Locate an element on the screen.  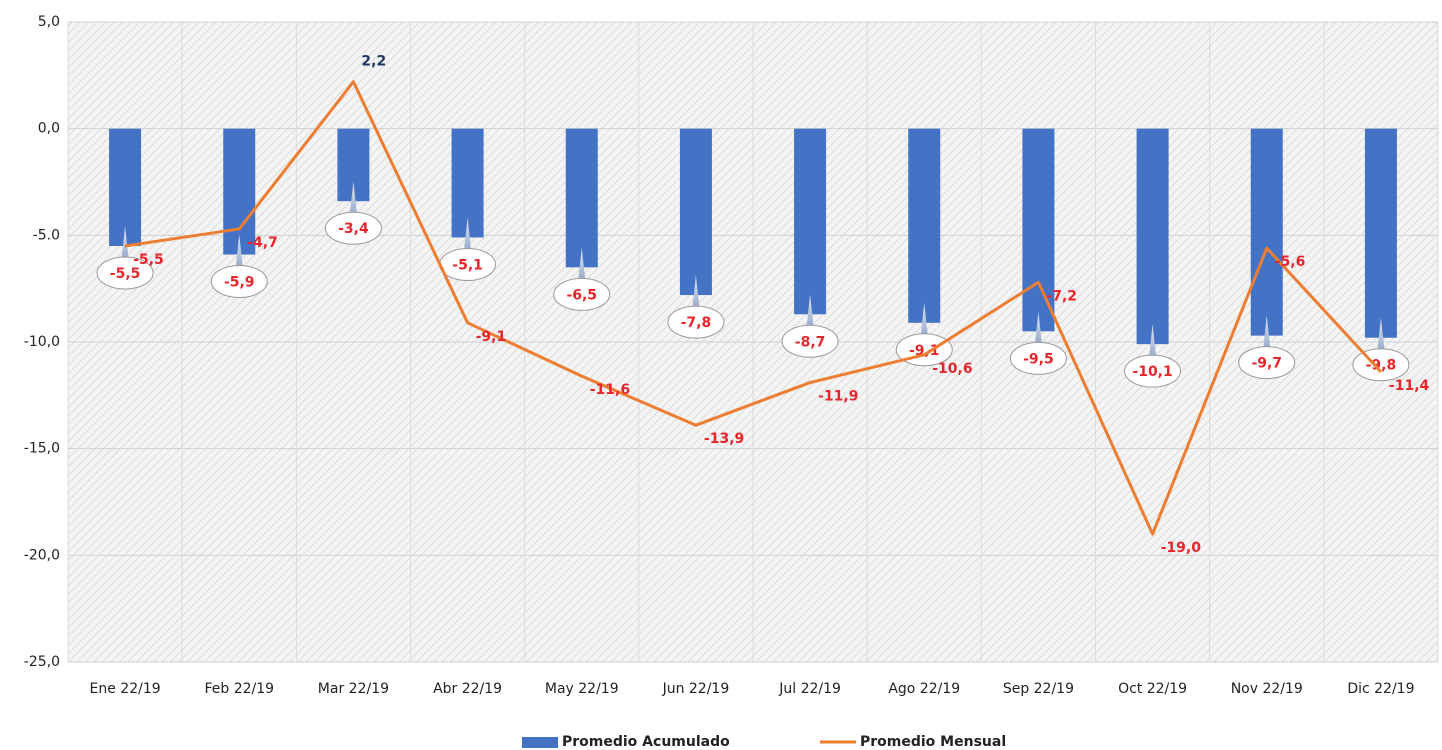
line-value-label: -13,9 is located at coordinates (724, 439).